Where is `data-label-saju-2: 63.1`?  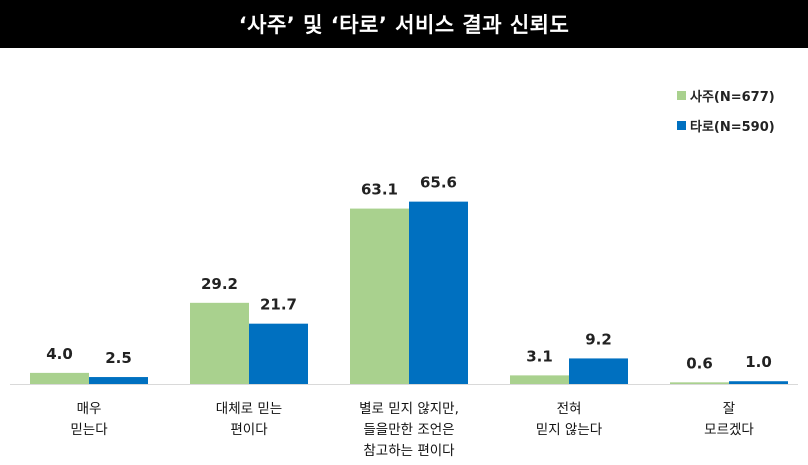
data-label-saju-2: 63.1 is located at coordinates (379, 190).